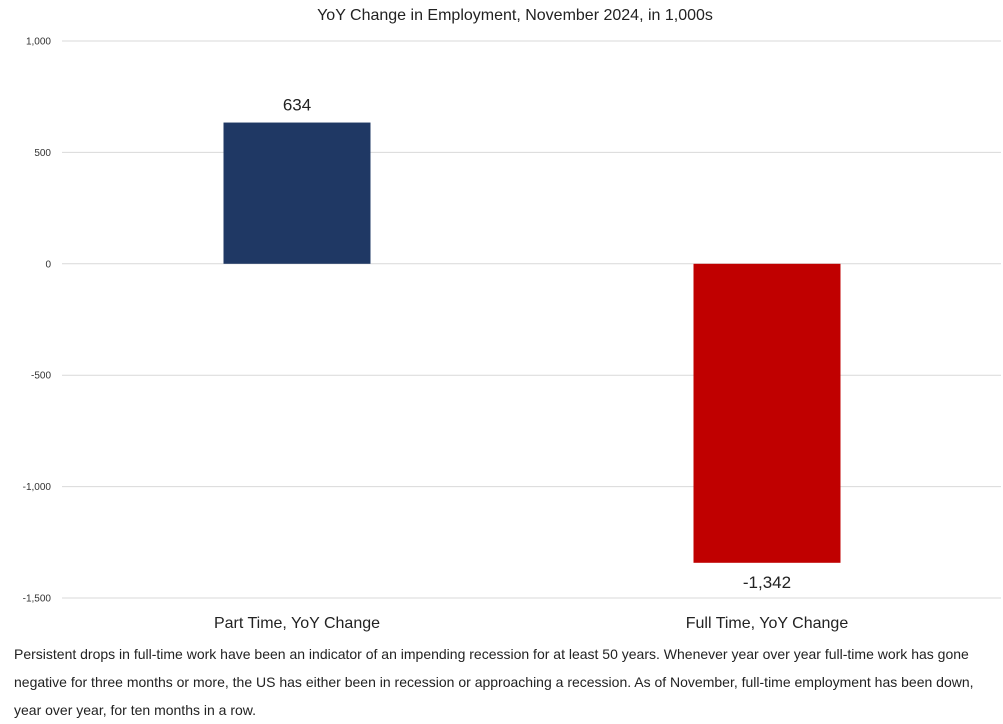  What do you see at coordinates (37, 321) in the screenshot?
I see `y-axis-ticks: 1,000 500 0 -500 -1,000 -1,500` at bounding box center [37, 321].